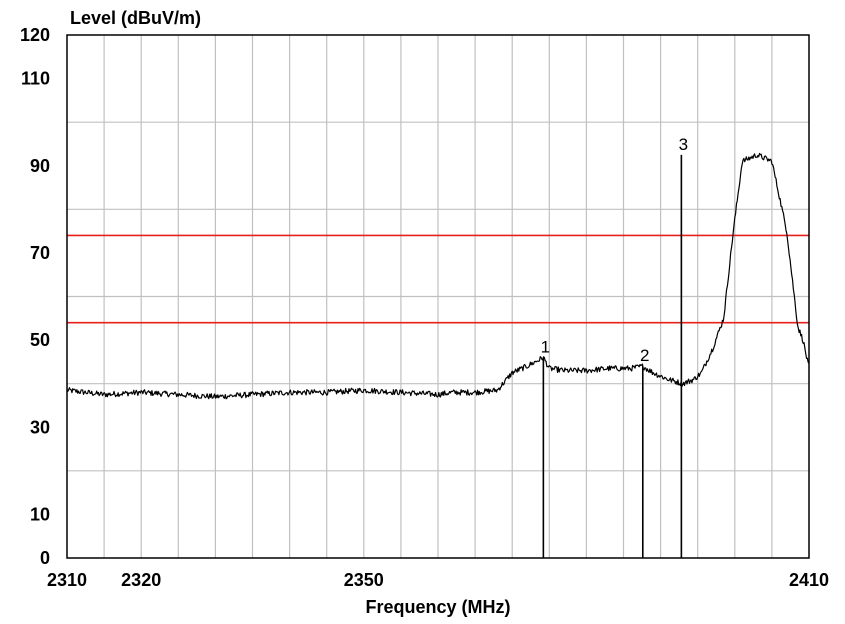 The width and height of the screenshot is (845, 624). What do you see at coordinates (545, 347) in the screenshot?
I see `marker-label: 1` at bounding box center [545, 347].